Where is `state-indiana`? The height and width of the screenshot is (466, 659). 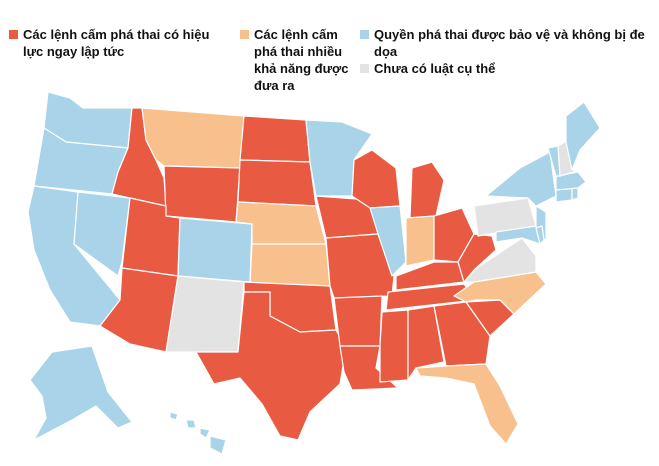 state-indiana is located at coordinates (420, 241).